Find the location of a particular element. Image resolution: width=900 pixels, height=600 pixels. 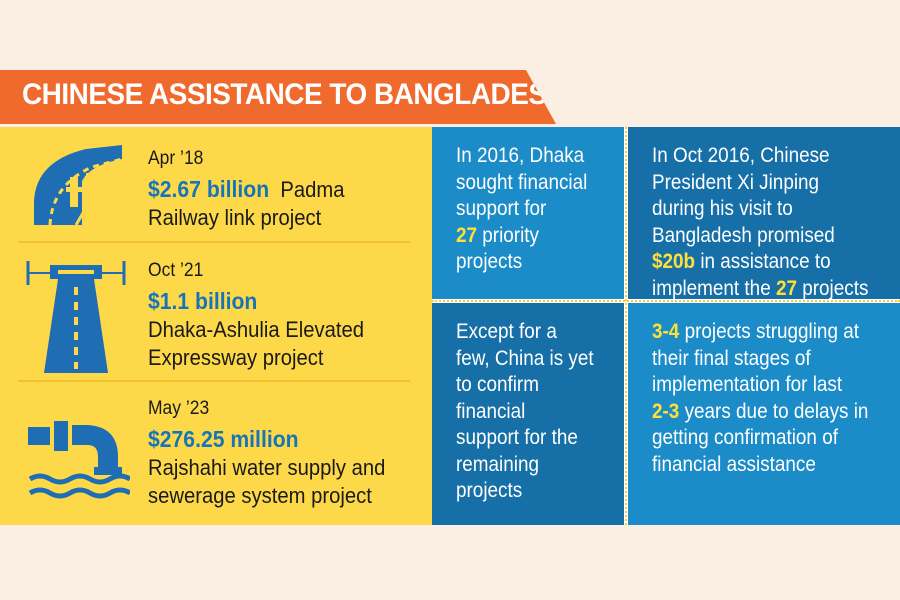

project-date: May ’23 is located at coordinates (179, 408).